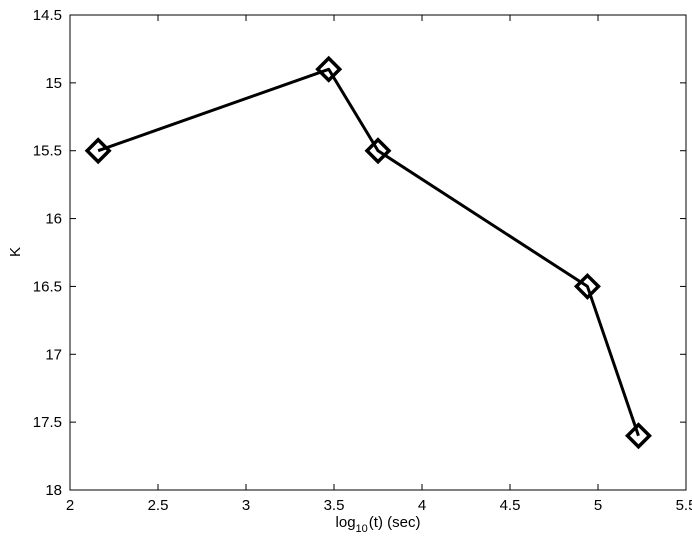 The height and width of the screenshot is (548, 692). What do you see at coordinates (47, 151) in the screenshot?
I see `y-tick-label: 15.5` at bounding box center [47, 151].